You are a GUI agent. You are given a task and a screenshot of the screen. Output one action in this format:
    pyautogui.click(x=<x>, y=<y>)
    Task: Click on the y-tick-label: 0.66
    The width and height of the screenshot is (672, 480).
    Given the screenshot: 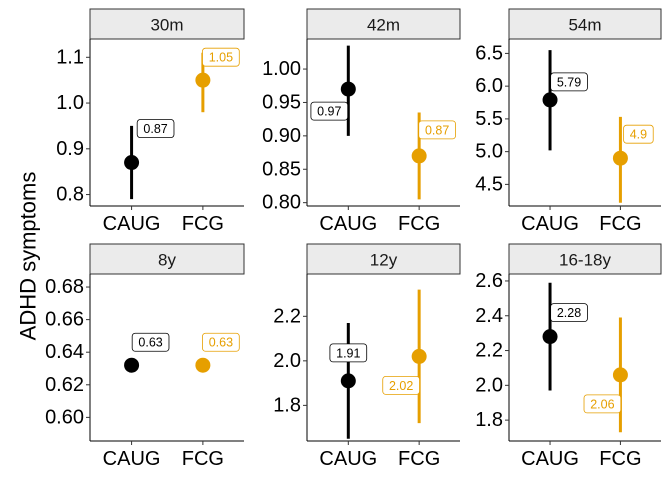 What is the action you would take?
    pyautogui.click(x=64, y=320)
    